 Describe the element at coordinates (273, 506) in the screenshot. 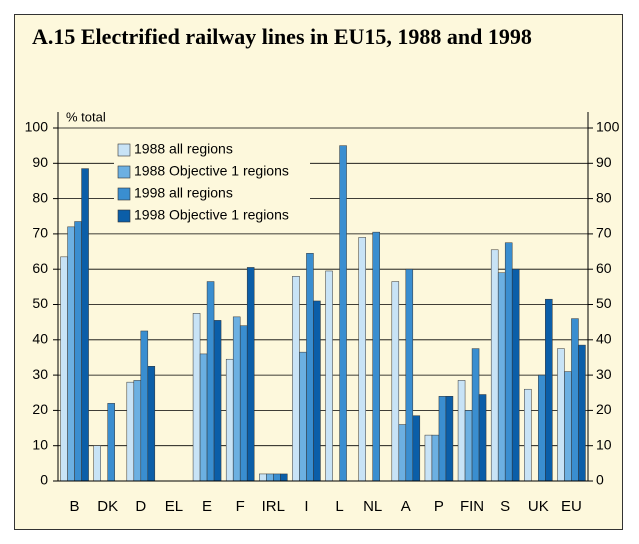

I see `x-tick-label: IRL` at that location.